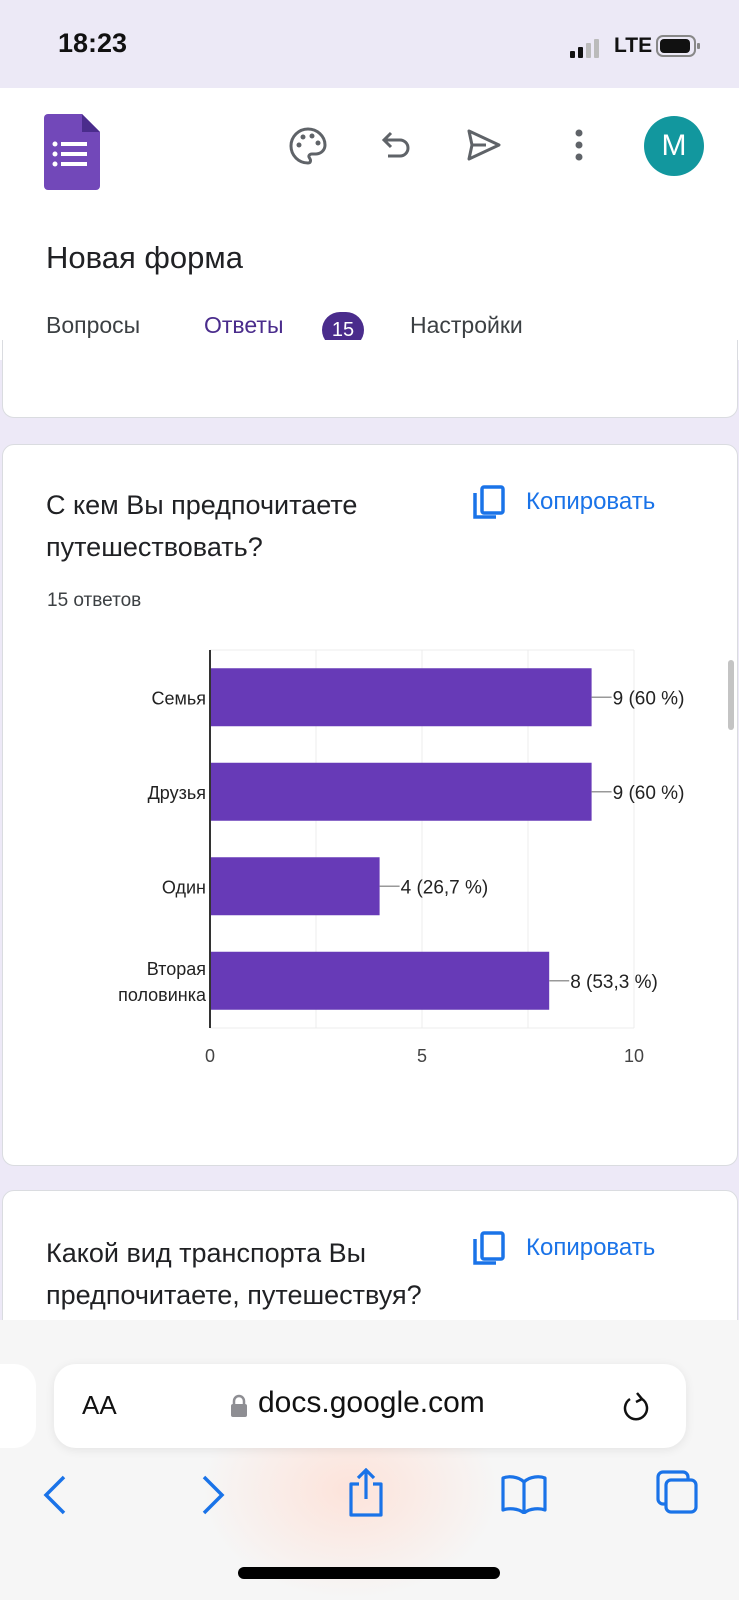  Describe the element at coordinates (210, 1056) in the screenshot. I see `x-tick-label: 0` at that location.